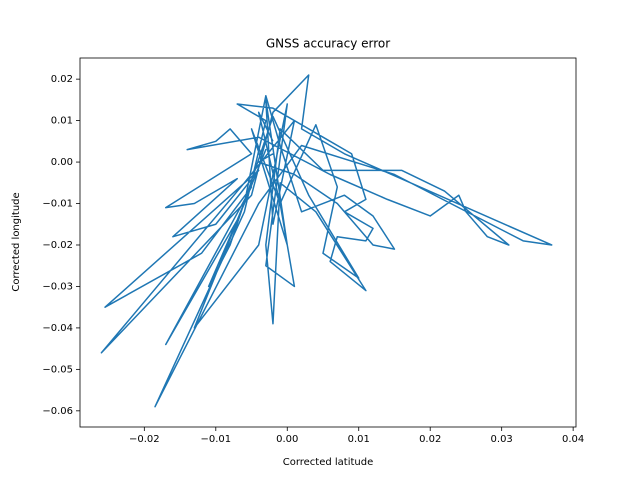 The image size is (640, 480). I want to click on x-tick-label: 0.04, so click(573, 439).